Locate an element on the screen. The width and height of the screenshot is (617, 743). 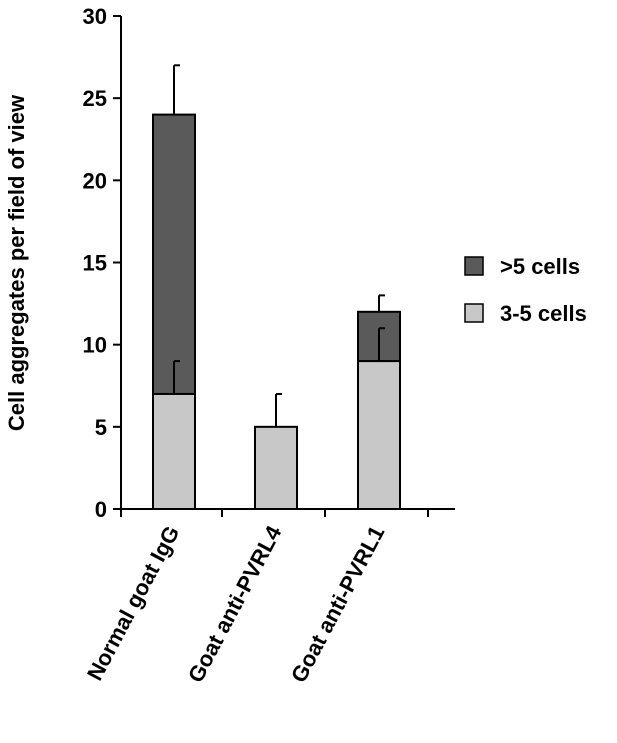
legend-label: 3-5 cells is located at coordinates (543, 313).